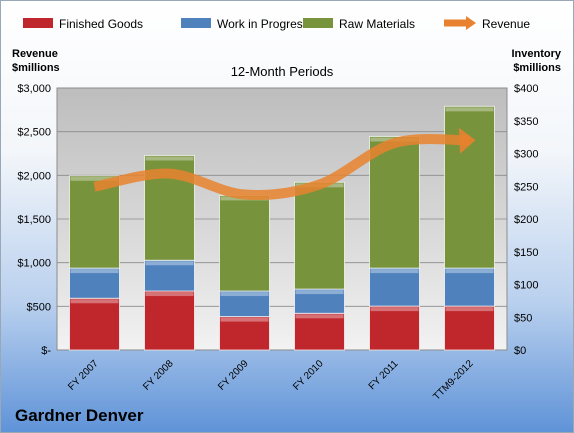 Image resolution: width=574 pixels, height=433 pixels. Describe the element at coordinates (34, 220) in the screenshot. I see `y-left-tick-label: $1,500` at that location.